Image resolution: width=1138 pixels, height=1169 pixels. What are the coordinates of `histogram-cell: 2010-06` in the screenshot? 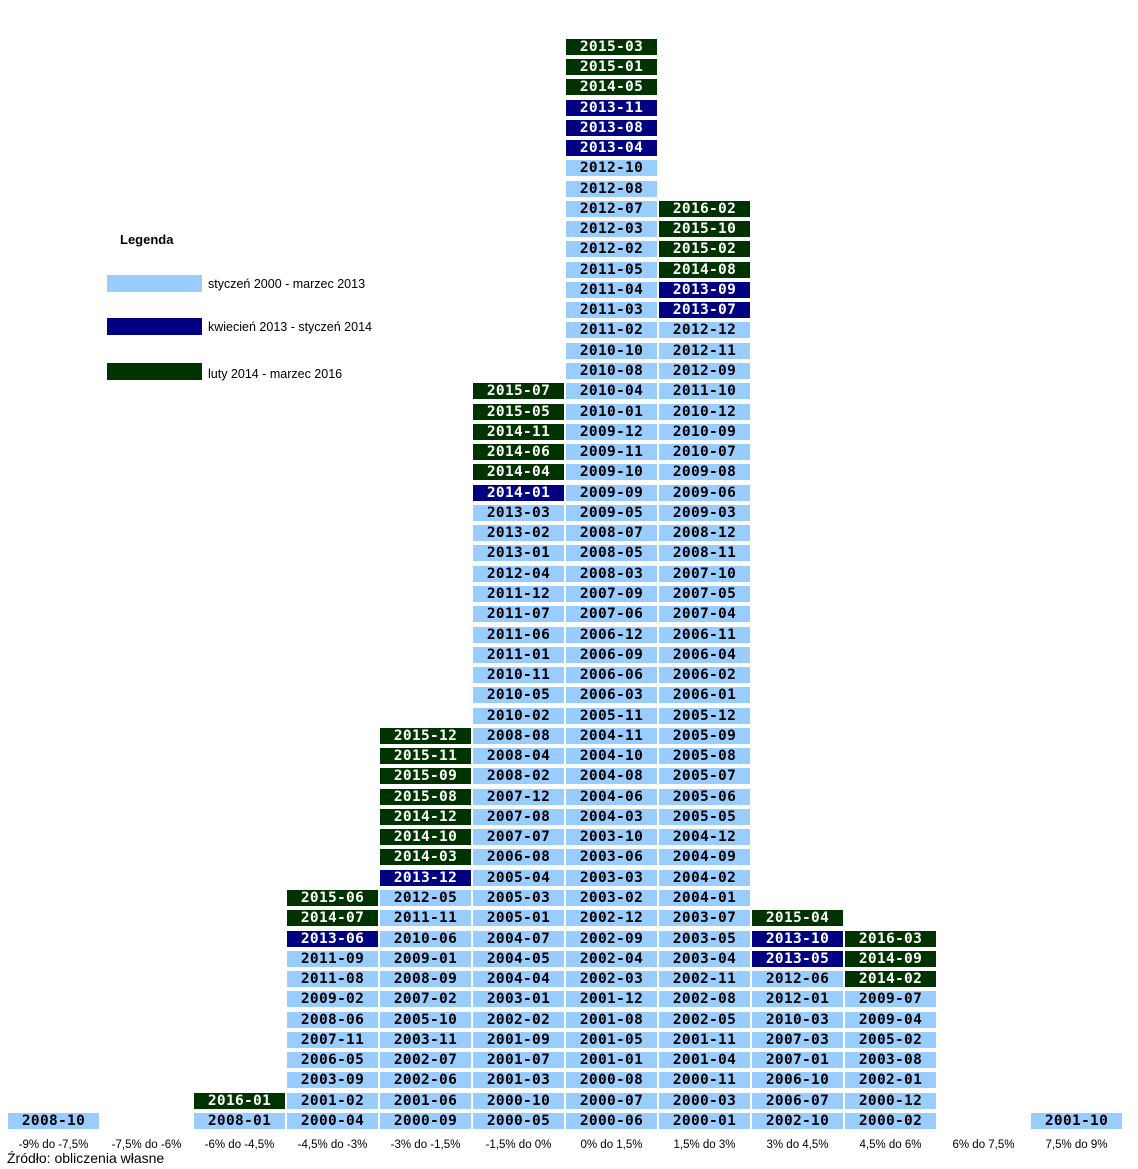 It's located at (425, 938).